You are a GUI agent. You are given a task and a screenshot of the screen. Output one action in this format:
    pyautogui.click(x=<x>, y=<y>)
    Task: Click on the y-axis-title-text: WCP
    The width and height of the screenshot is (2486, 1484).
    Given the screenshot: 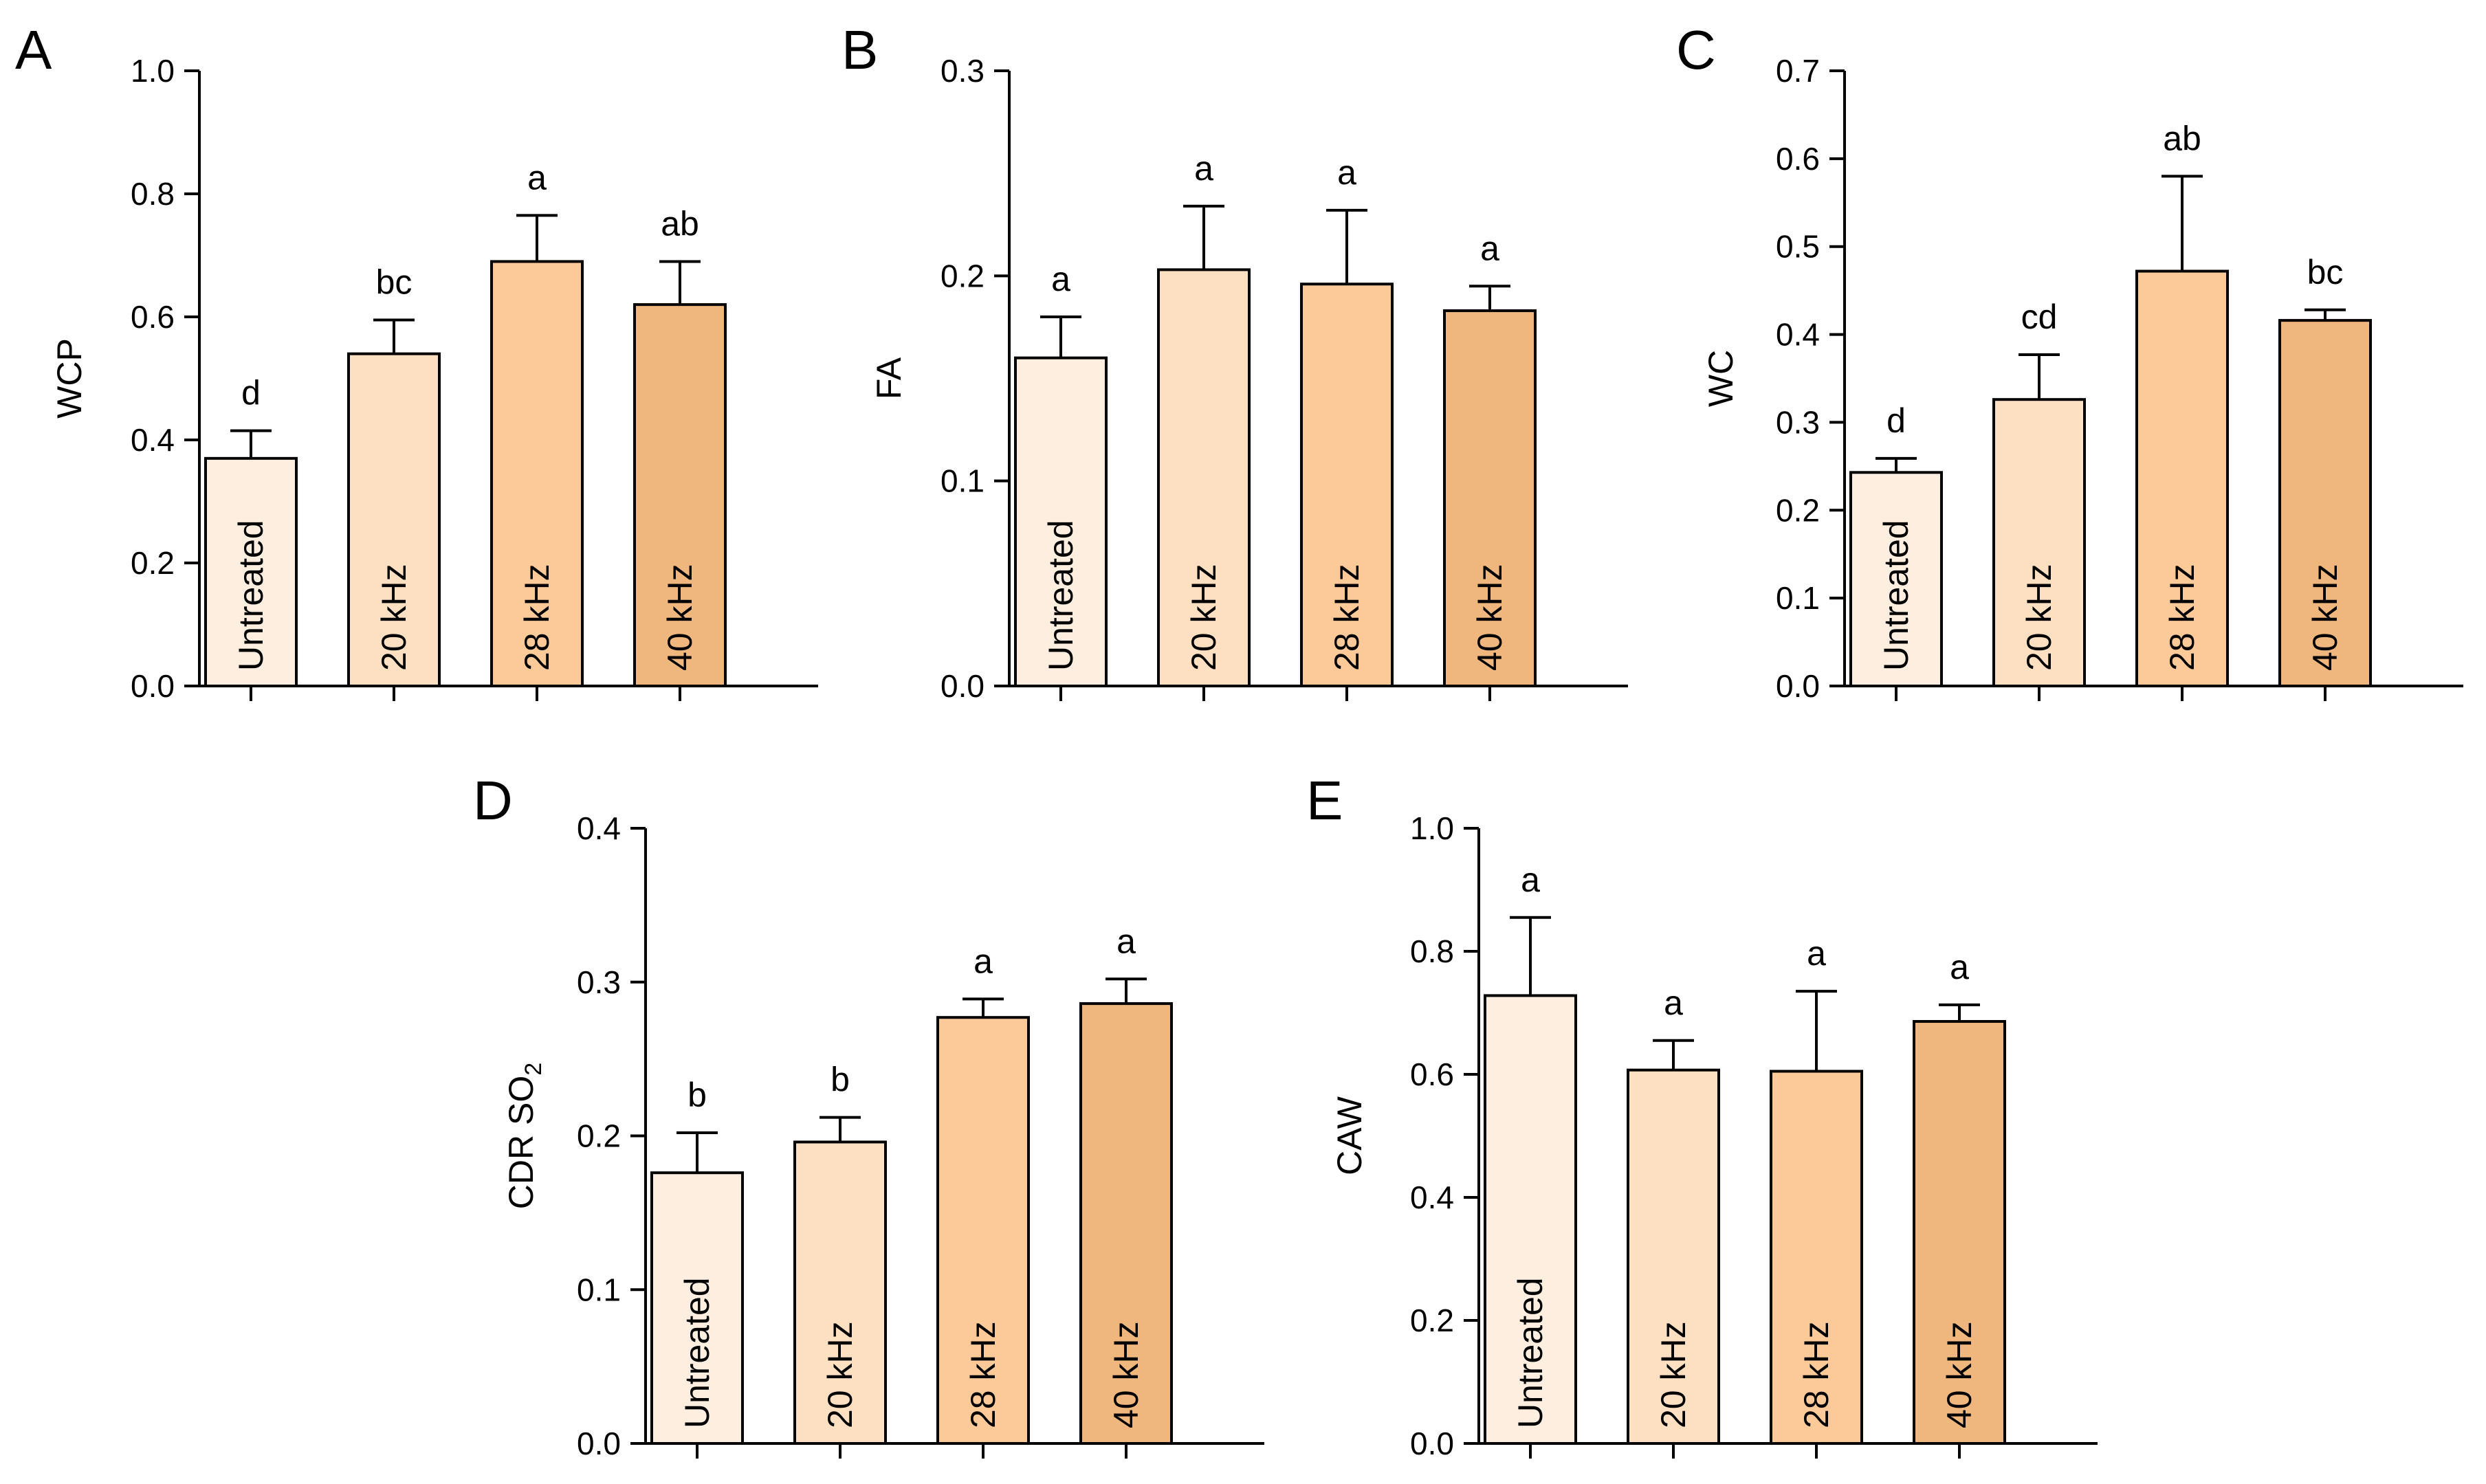 What is the action you would take?
    pyautogui.click(x=69, y=379)
    